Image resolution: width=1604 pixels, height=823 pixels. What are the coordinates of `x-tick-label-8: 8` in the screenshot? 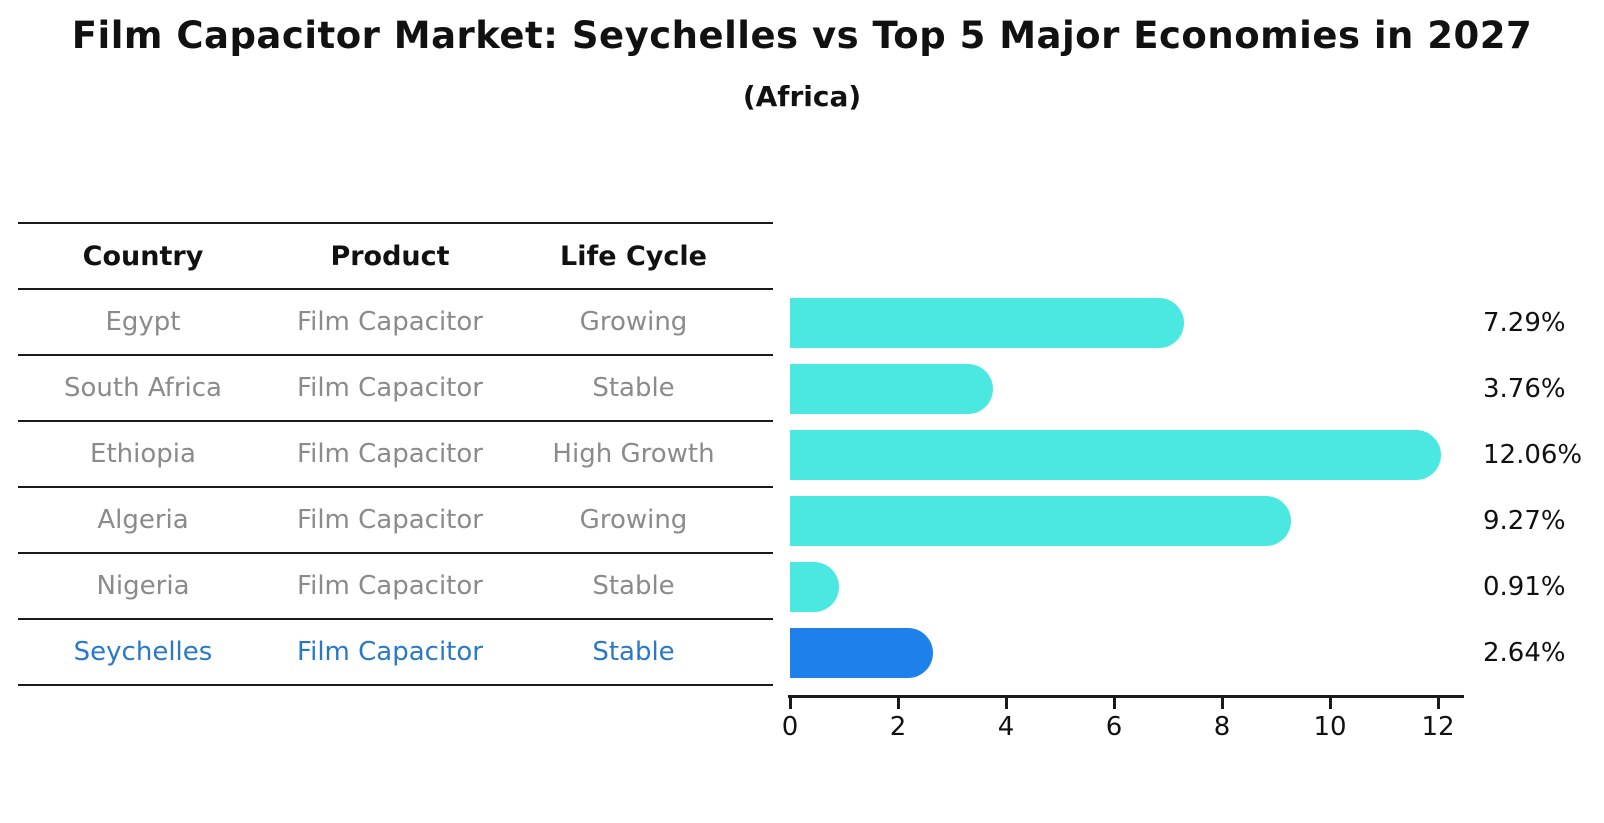 It's located at (1222, 727).